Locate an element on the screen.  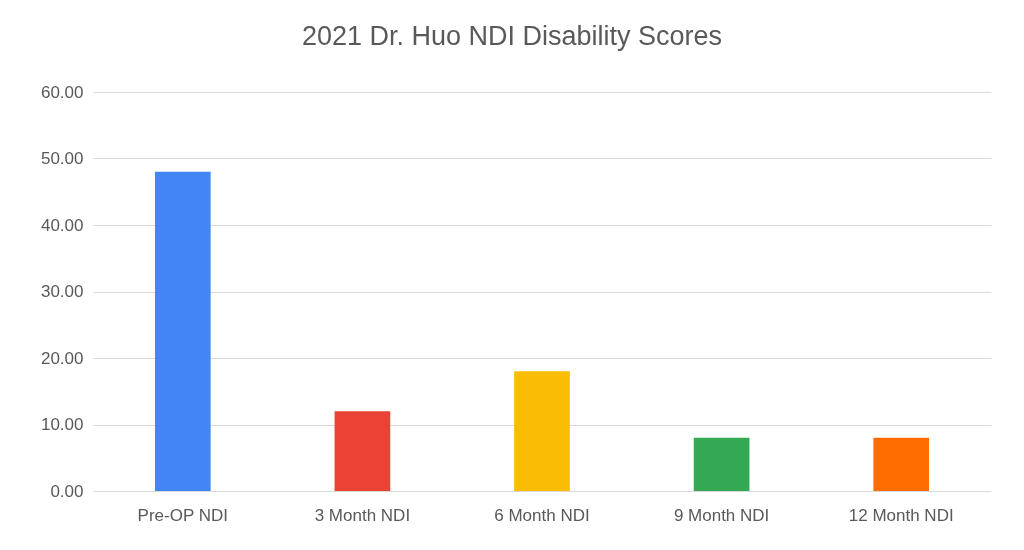
y-tick-label: 0.00 is located at coordinates (67, 491).